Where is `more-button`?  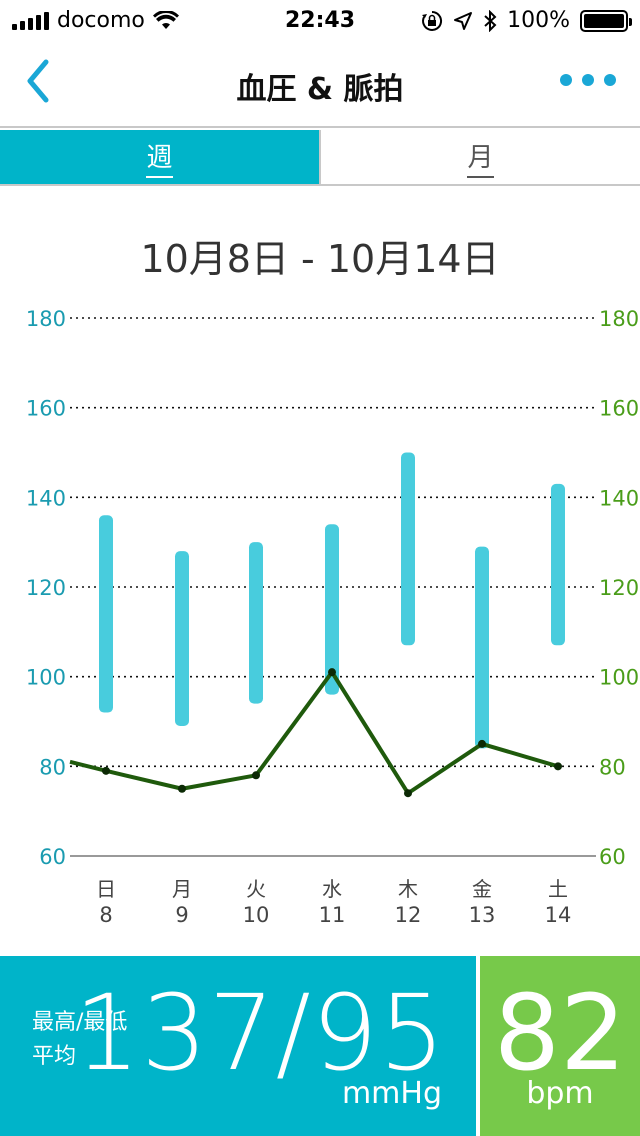
more-button is located at coordinates (590, 80).